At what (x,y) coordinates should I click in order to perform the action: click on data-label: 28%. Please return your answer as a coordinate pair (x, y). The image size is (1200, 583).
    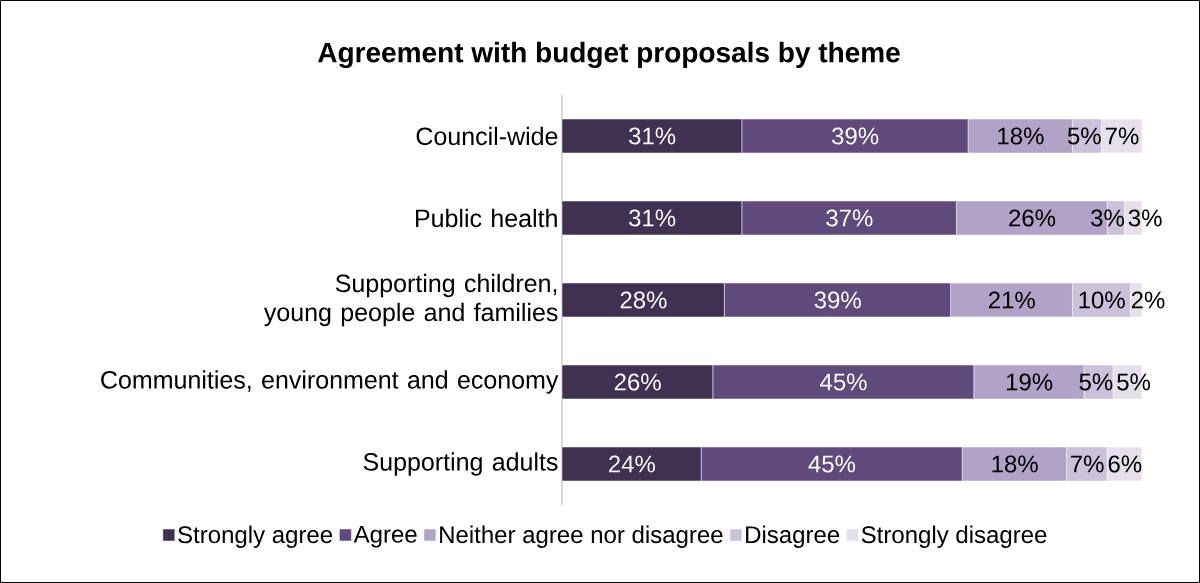
    Looking at the image, I should click on (643, 300).